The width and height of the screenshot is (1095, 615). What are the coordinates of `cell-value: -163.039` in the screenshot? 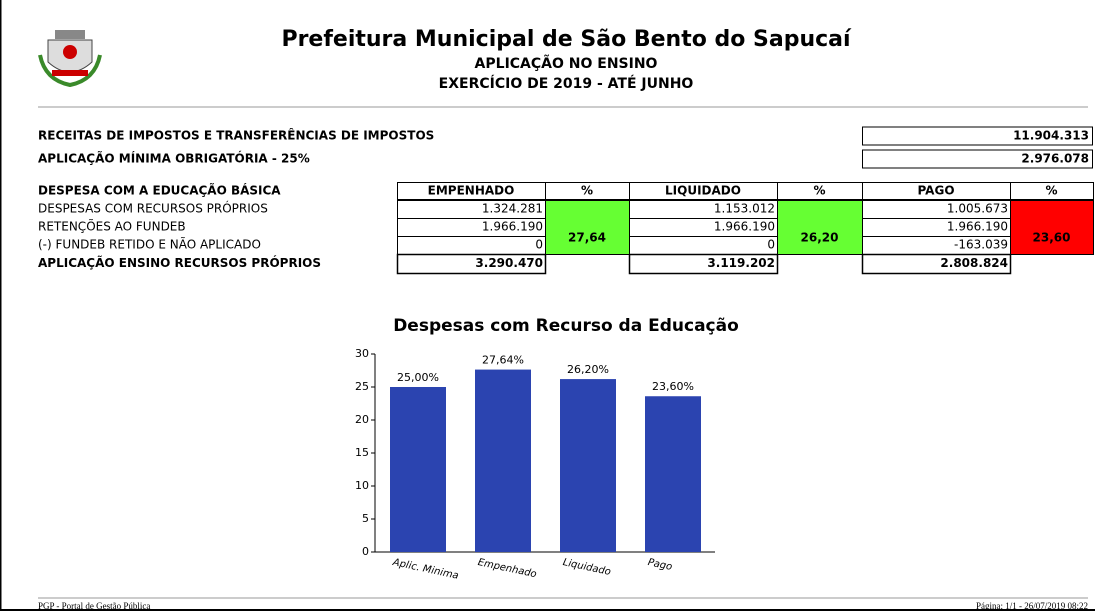 It's located at (981, 245).